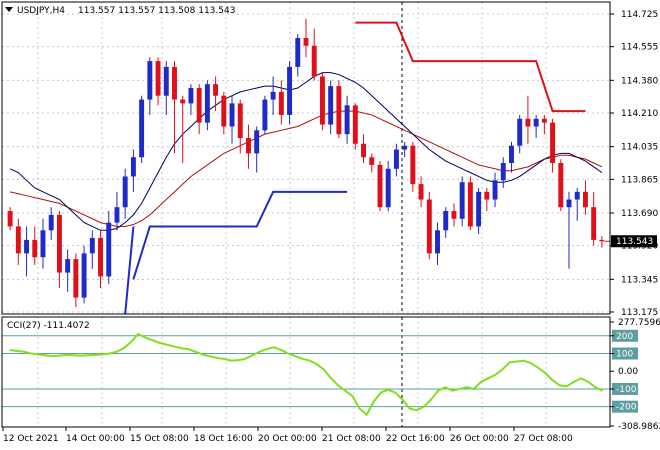 The width and height of the screenshot is (660, 450). I want to click on symbol-label: USDJPY,H4, so click(41, 11).